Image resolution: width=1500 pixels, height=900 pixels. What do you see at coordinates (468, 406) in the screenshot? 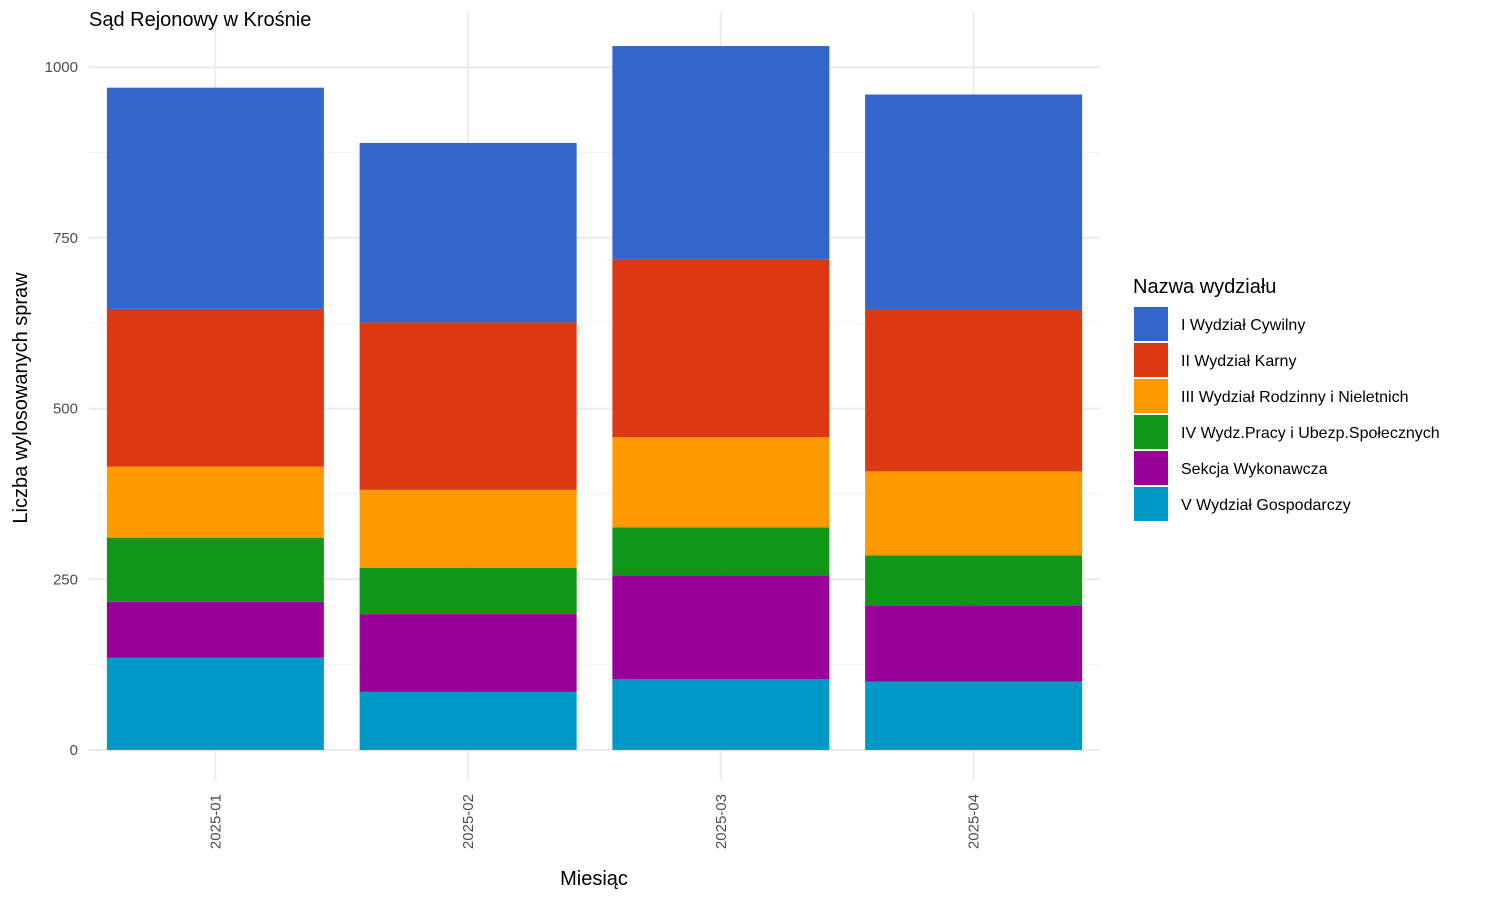
I see `bar-segment: II Wydział Karny 2025-02: 245` at bounding box center [468, 406].